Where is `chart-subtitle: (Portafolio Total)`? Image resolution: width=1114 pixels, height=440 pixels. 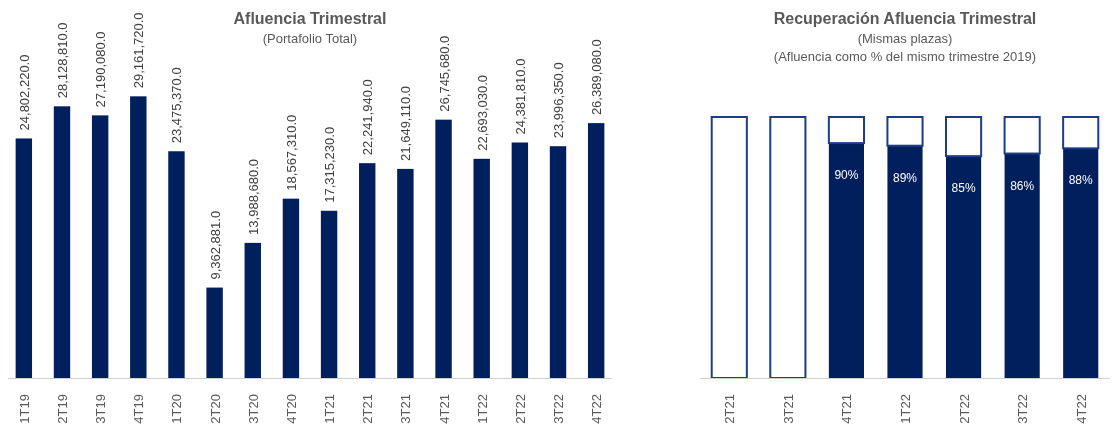 chart-subtitle: (Portafolio Total) is located at coordinates (310, 38).